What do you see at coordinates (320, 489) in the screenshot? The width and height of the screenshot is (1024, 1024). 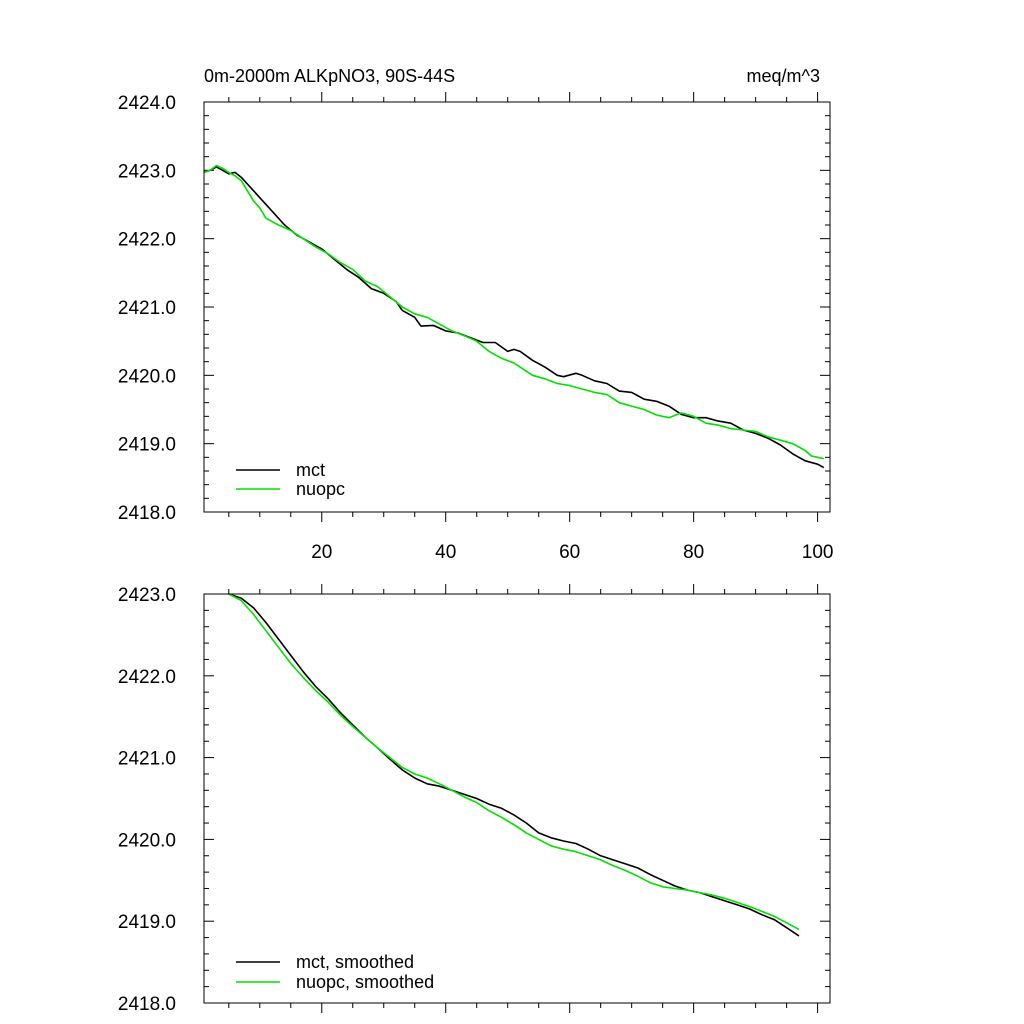 I see `legend-label: nuopc` at bounding box center [320, 489].